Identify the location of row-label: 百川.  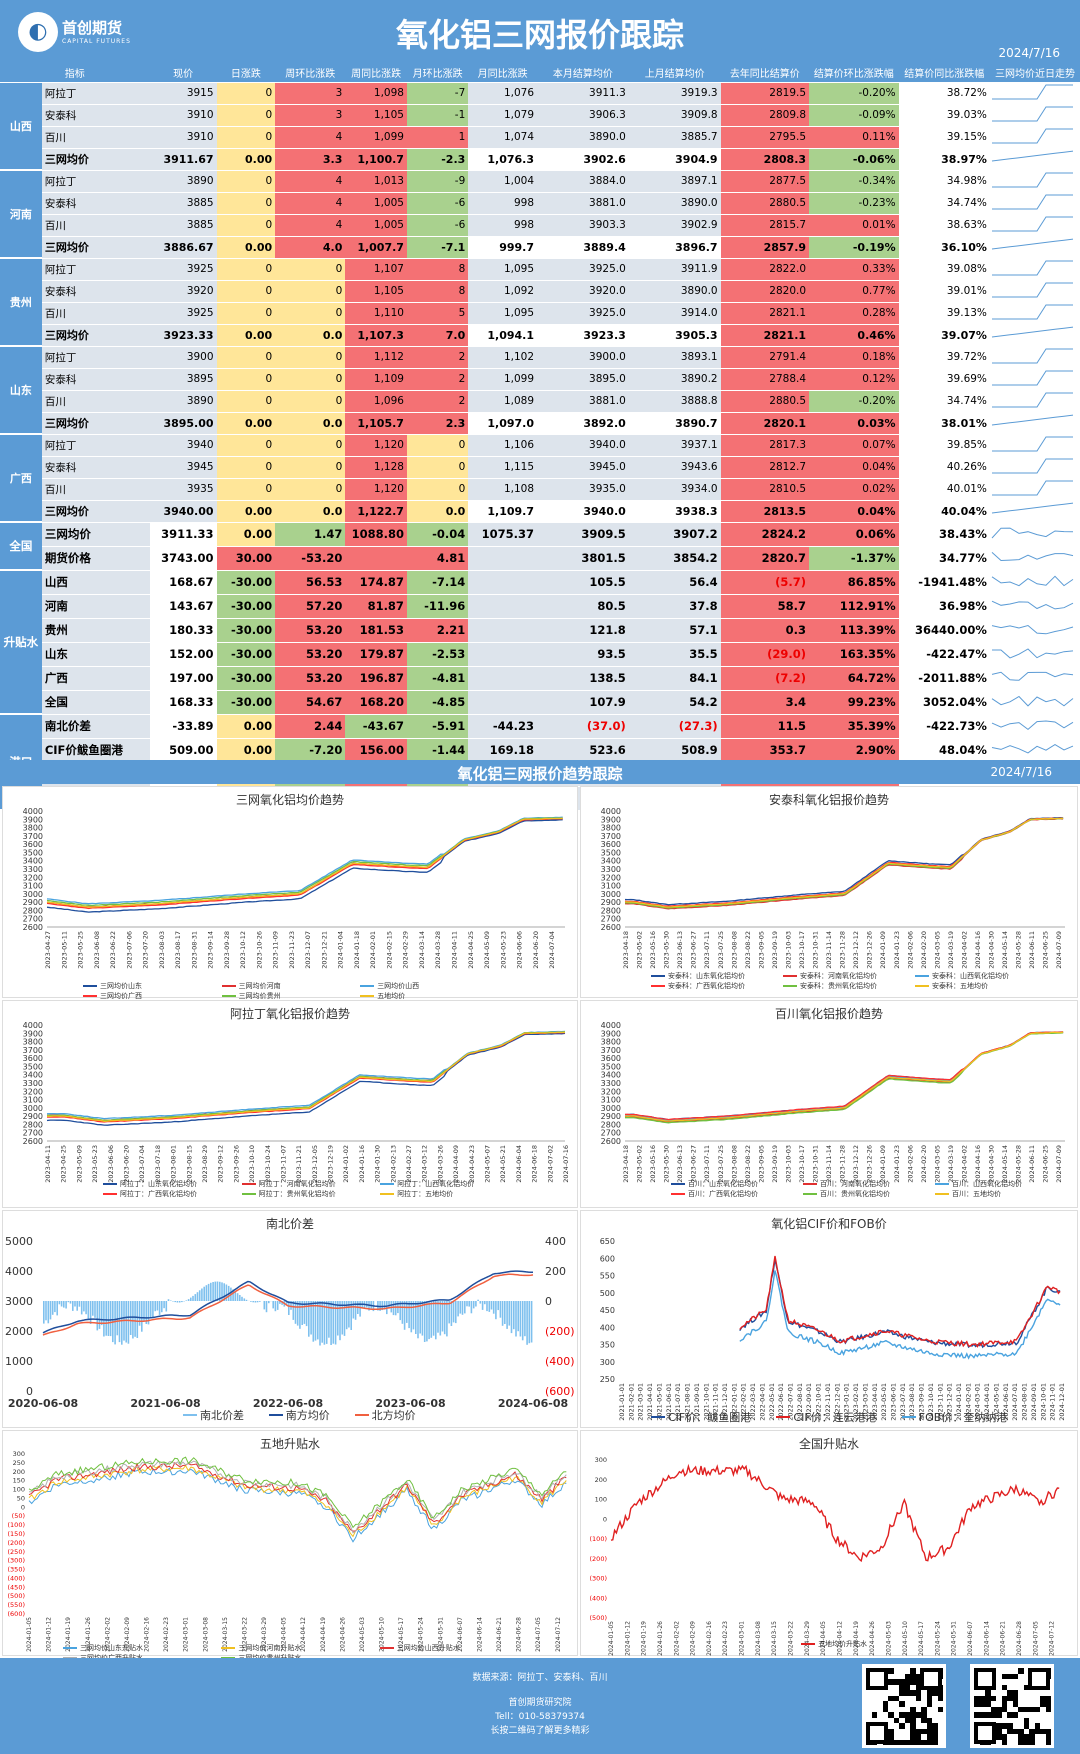
(95, 489).